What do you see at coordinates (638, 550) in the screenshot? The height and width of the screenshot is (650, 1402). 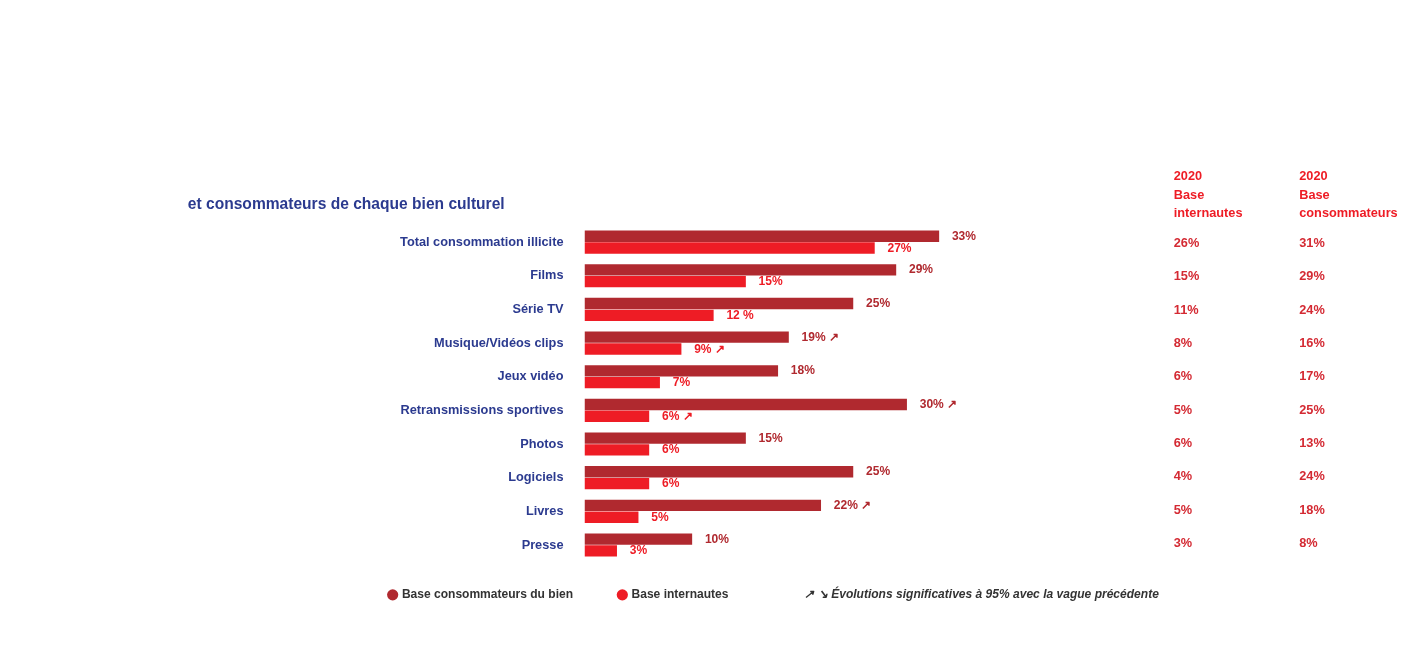 I see `data-label: 3%` at bounding box center [638, 550].